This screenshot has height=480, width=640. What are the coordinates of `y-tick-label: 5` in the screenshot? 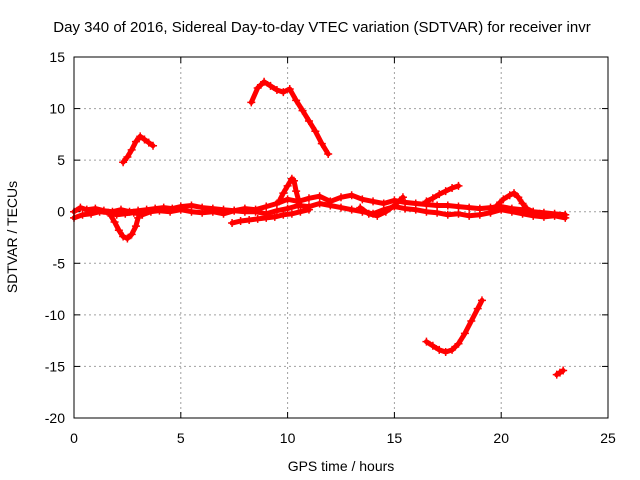 It's located at (61, 160).